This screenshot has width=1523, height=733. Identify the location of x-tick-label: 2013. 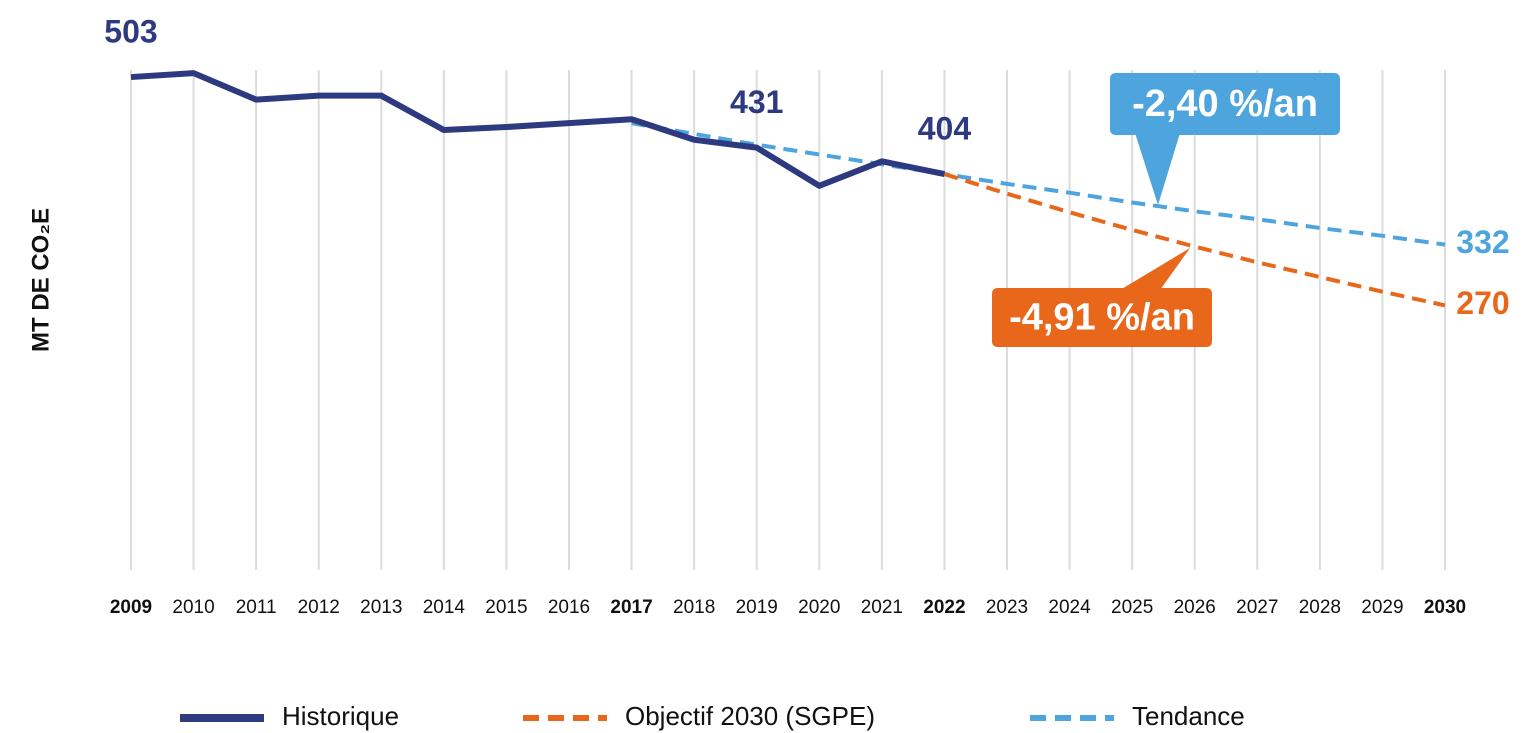
(381, 607).